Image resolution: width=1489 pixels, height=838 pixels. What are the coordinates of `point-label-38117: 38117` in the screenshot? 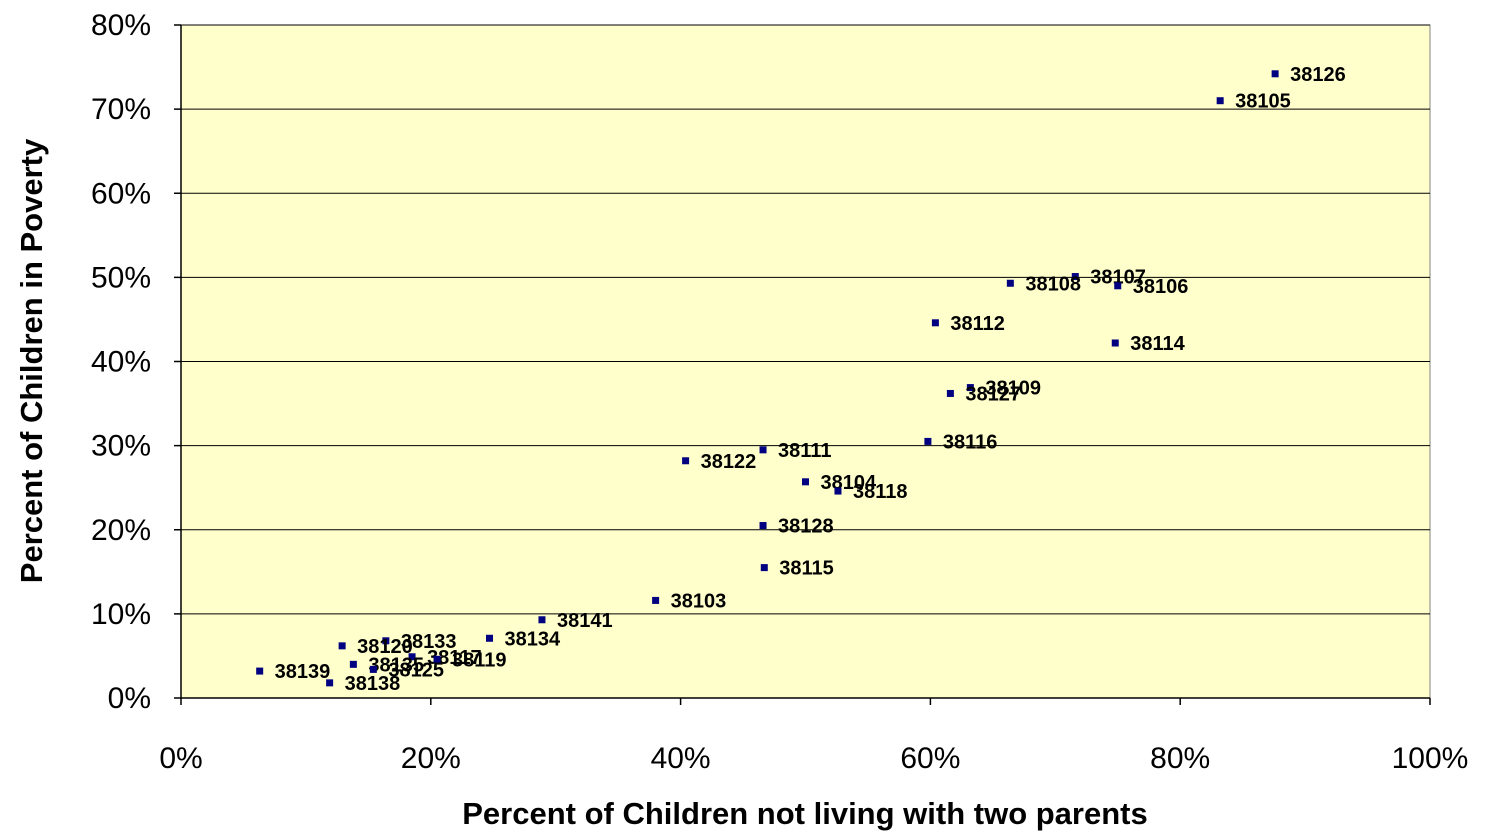 It's located at (454, 658).